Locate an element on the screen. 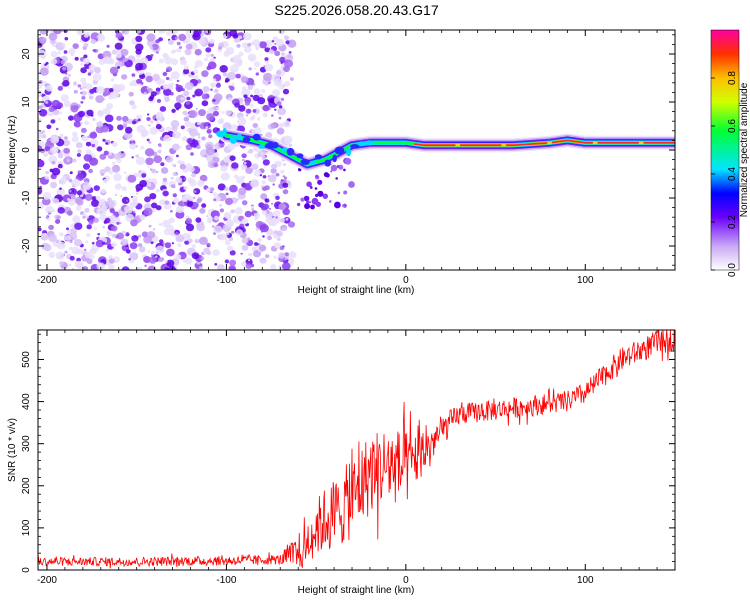 This screenshot has width=750, height=600. y-tick-label: 100 is located at coordinates (26, 527).